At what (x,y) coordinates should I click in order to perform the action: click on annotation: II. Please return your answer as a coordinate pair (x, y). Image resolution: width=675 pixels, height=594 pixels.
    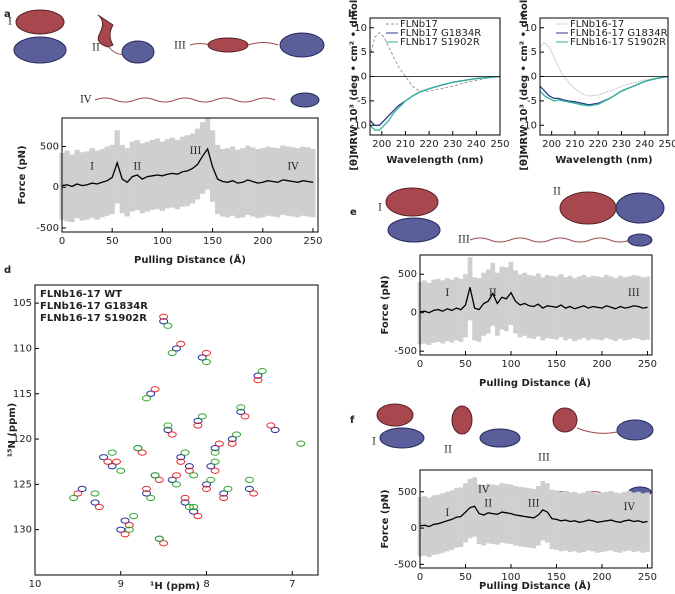
    Looking at the image, I should click on (137, 166).